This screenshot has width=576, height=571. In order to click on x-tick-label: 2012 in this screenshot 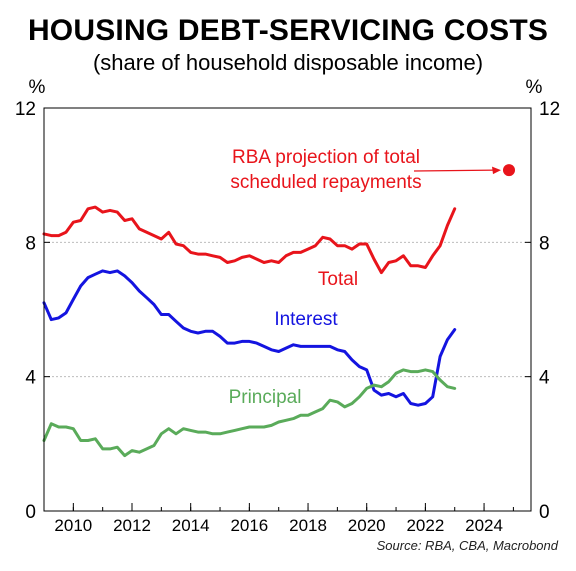, I will do `click(132, 525)`.